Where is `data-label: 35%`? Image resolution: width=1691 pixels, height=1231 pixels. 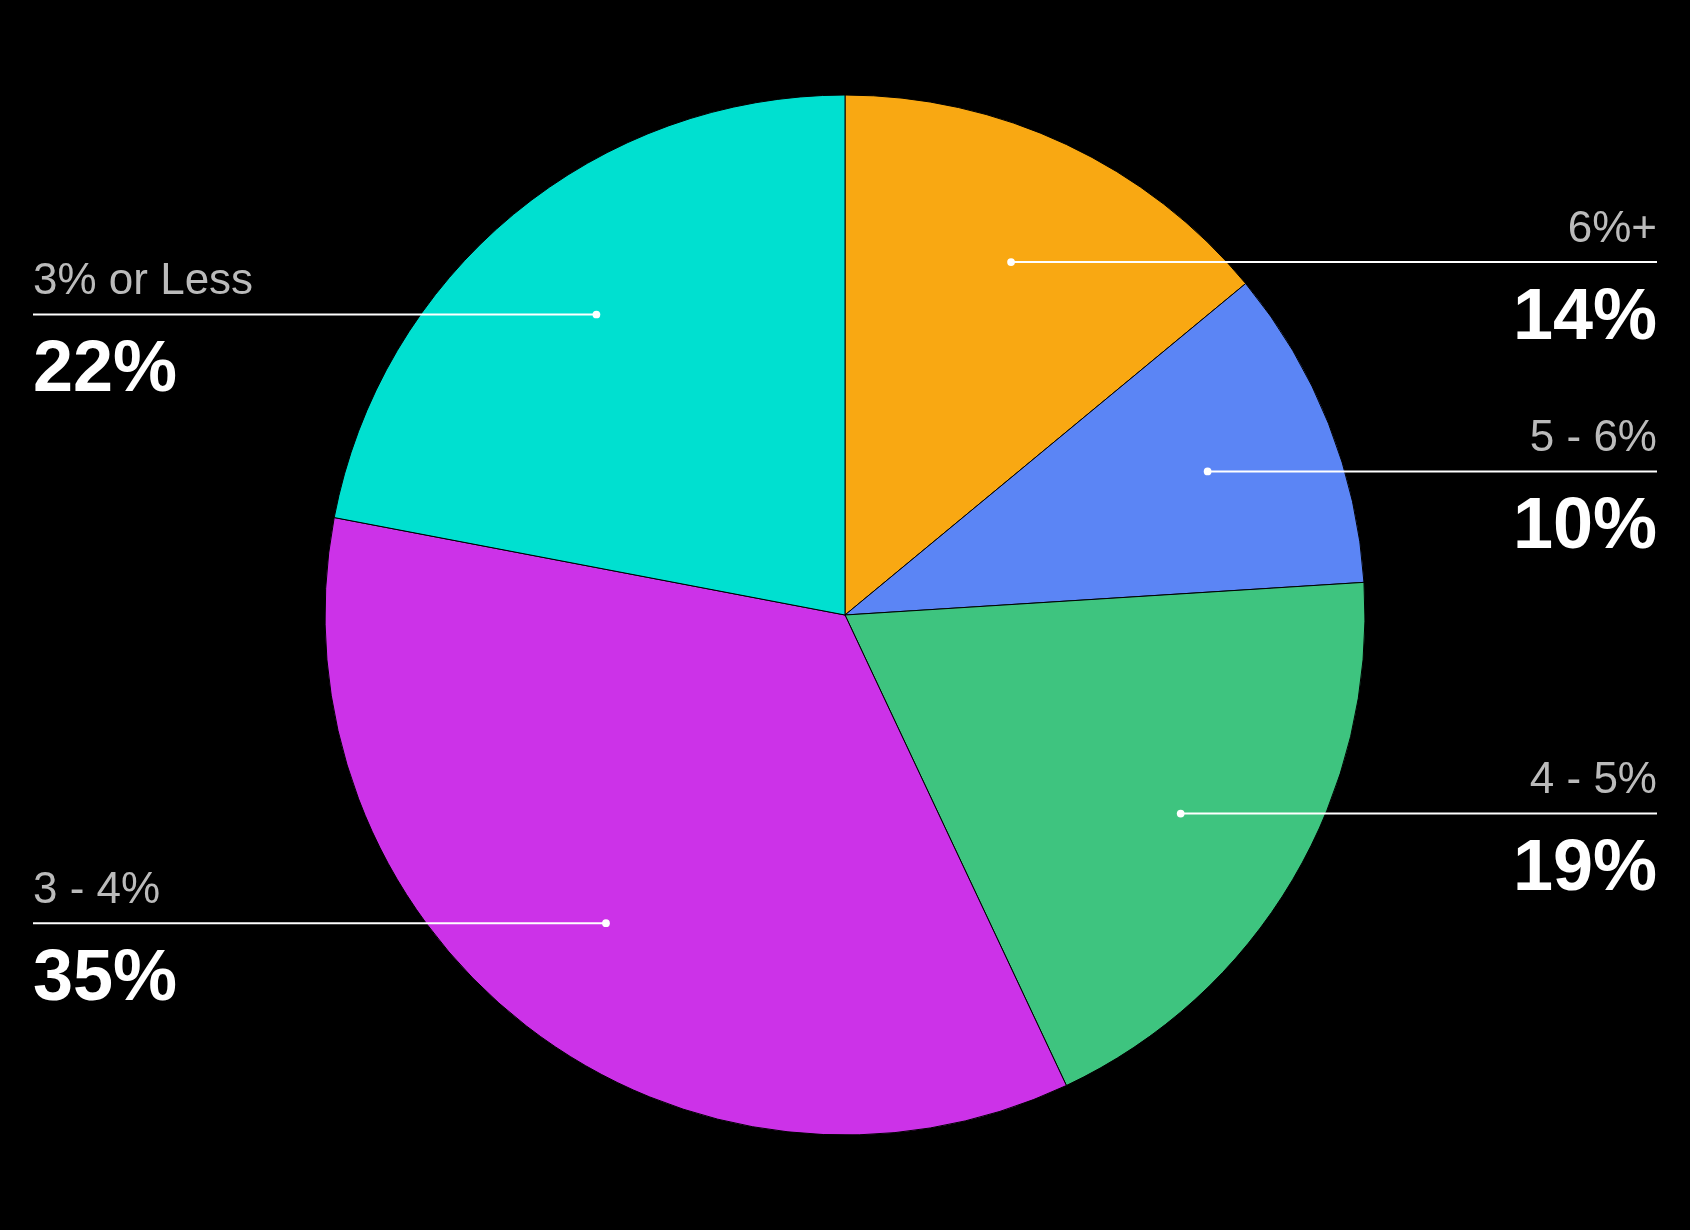 data-label: 35% is located at coordinates (105, 974).